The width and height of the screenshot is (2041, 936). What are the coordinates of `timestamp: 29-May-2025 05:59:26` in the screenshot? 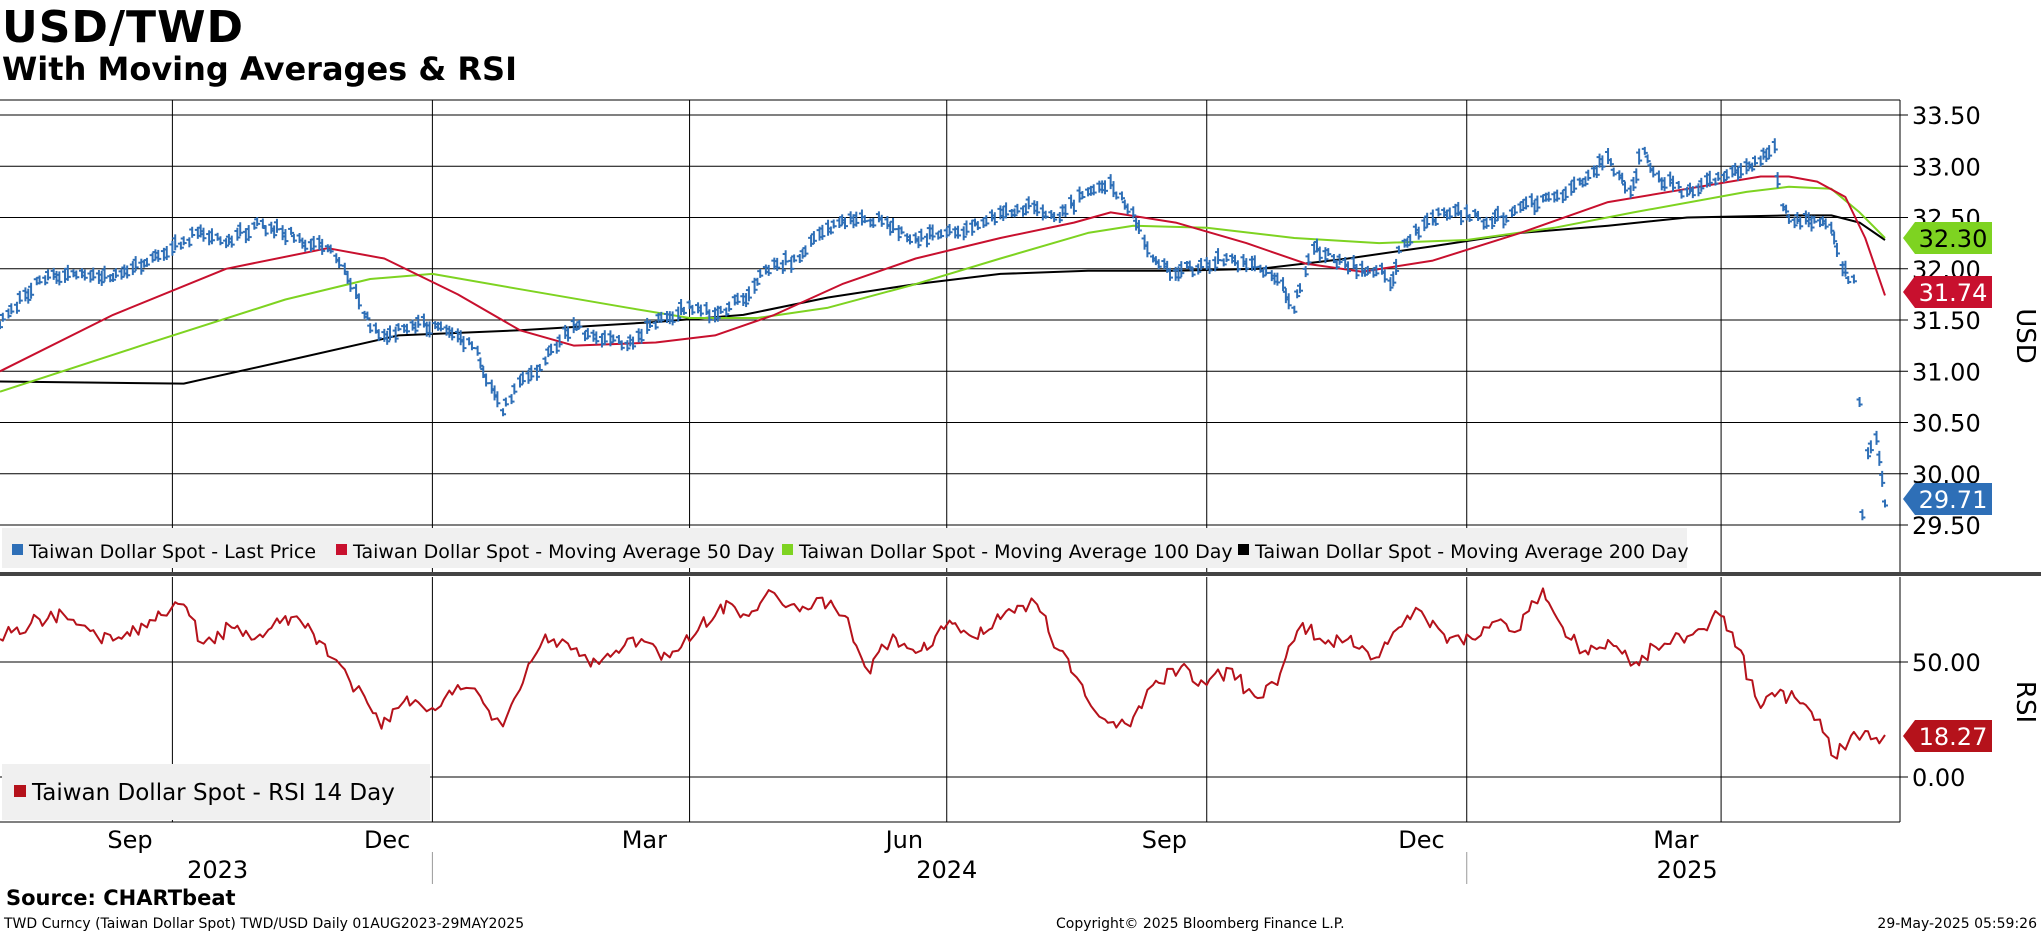 It's located at (1957, 924).